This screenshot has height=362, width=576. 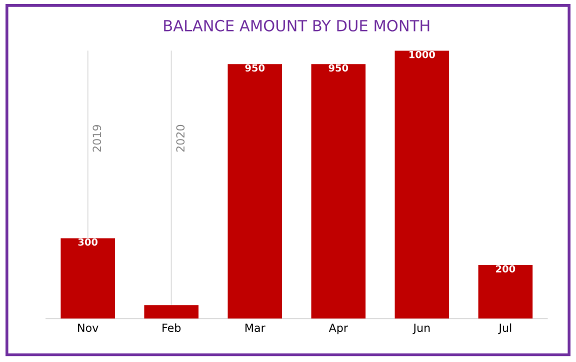 I want to click on x-tick-label: Nov, so click(x=88, y=328).